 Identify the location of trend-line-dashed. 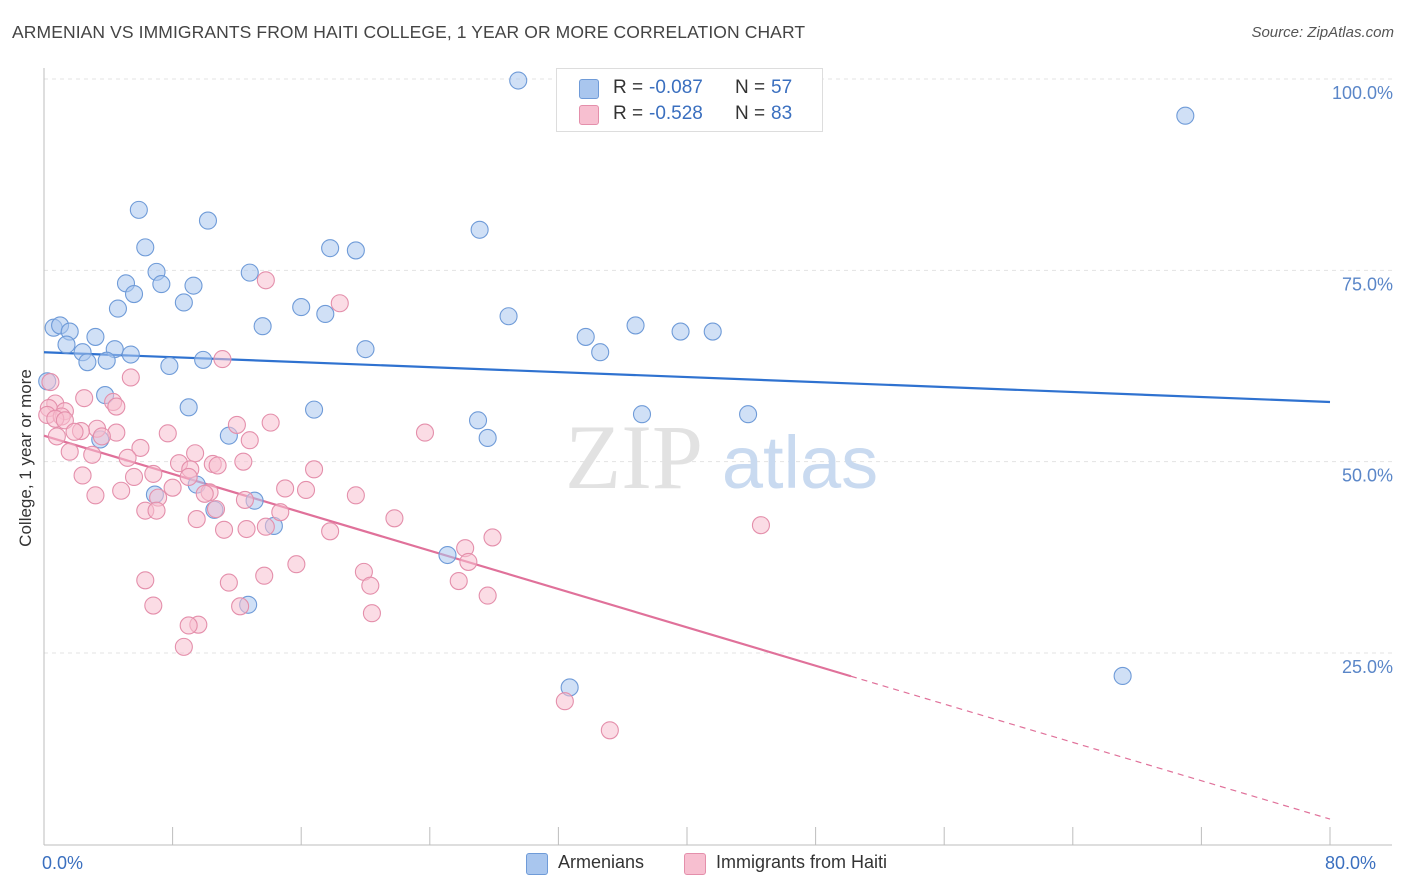
(1090, 747).